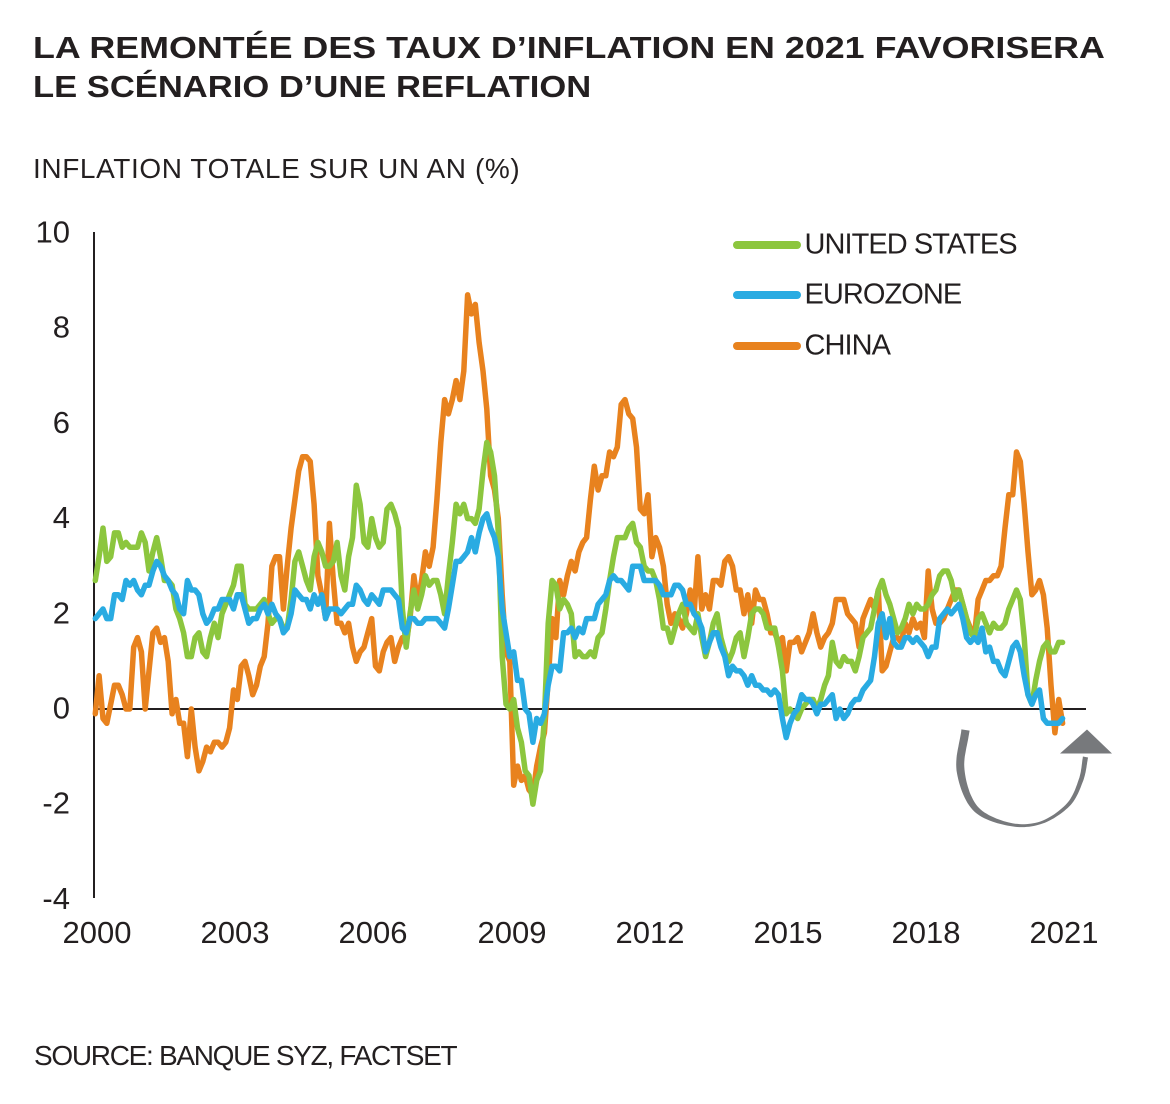 This screenshot has width=1170, height=1104. What do you see at coordinates (61, 708) in the screenshot?
I see `svg-text: 0` at bounding box center [61, 708].